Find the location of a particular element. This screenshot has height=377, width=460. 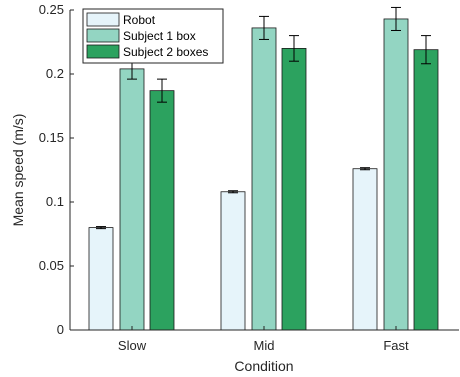

bar-robot-mid is located at coordinates (233, 261).